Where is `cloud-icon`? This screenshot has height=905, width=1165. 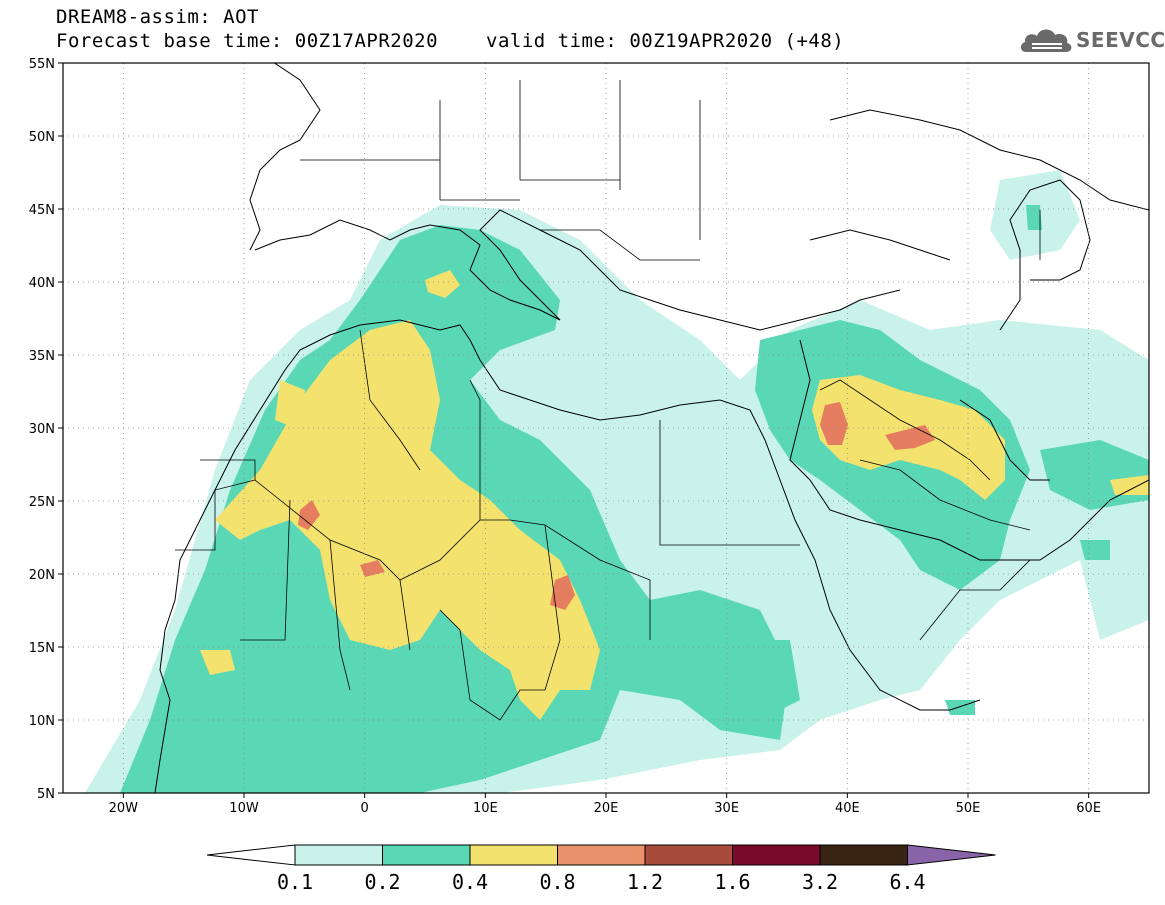
cloud-icon is located at coordinates (1046, 40).